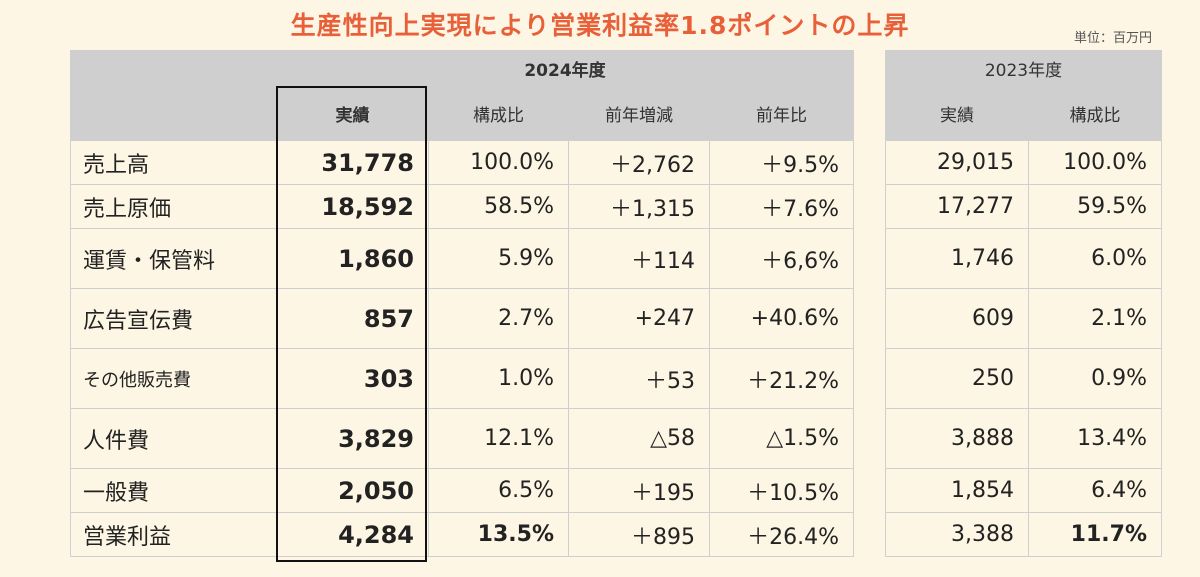  Describe the element at coordinates (639, 258) in the screenshot. I see `change-cell: ＋114` at that location.